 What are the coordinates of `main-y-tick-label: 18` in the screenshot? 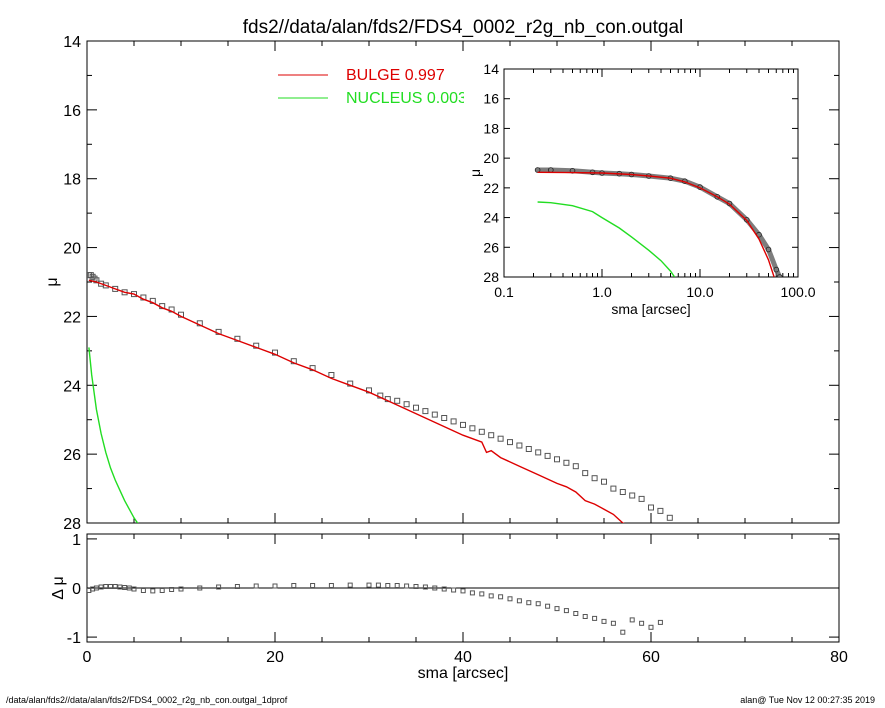 It's located at (72, 180).